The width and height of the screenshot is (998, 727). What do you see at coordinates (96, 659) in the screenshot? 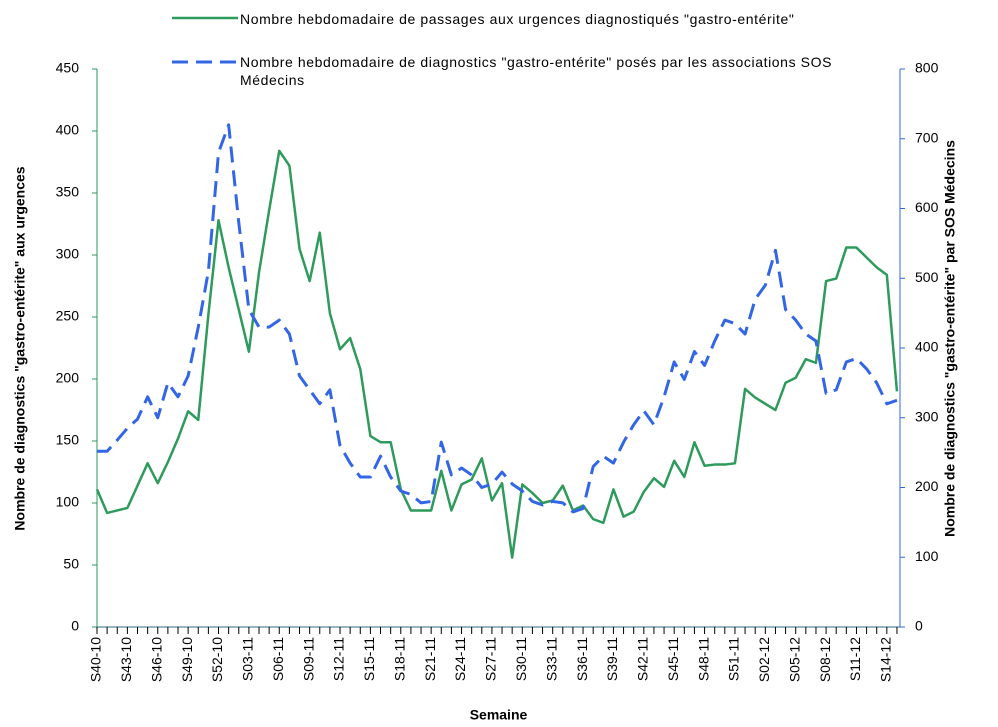
I see `x-tick-label: S40-10` at bounding box center [96, 659].